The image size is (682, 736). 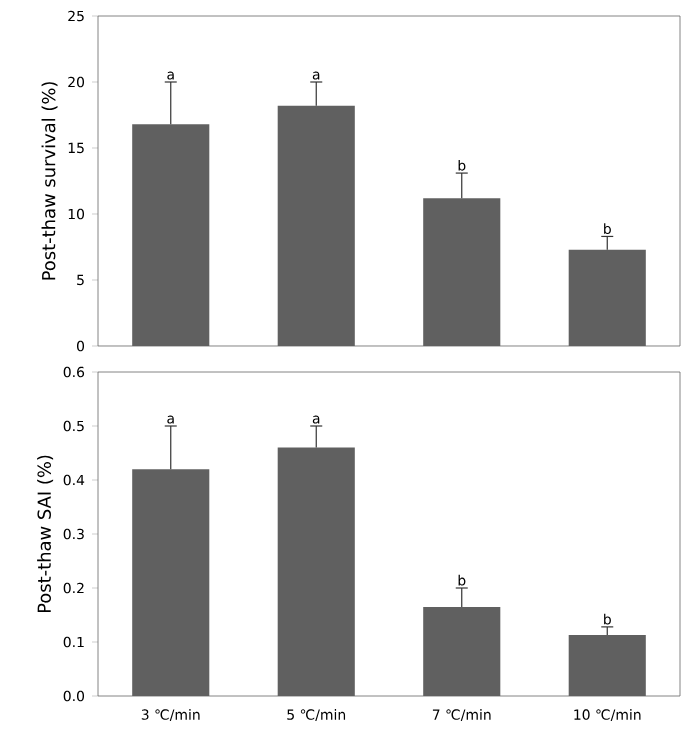 What do you see at coordinates (45, 534) in the screenshot?
I see `y-axis-title: Post-thaw SAI (%)` at bounding box center [45, 534].